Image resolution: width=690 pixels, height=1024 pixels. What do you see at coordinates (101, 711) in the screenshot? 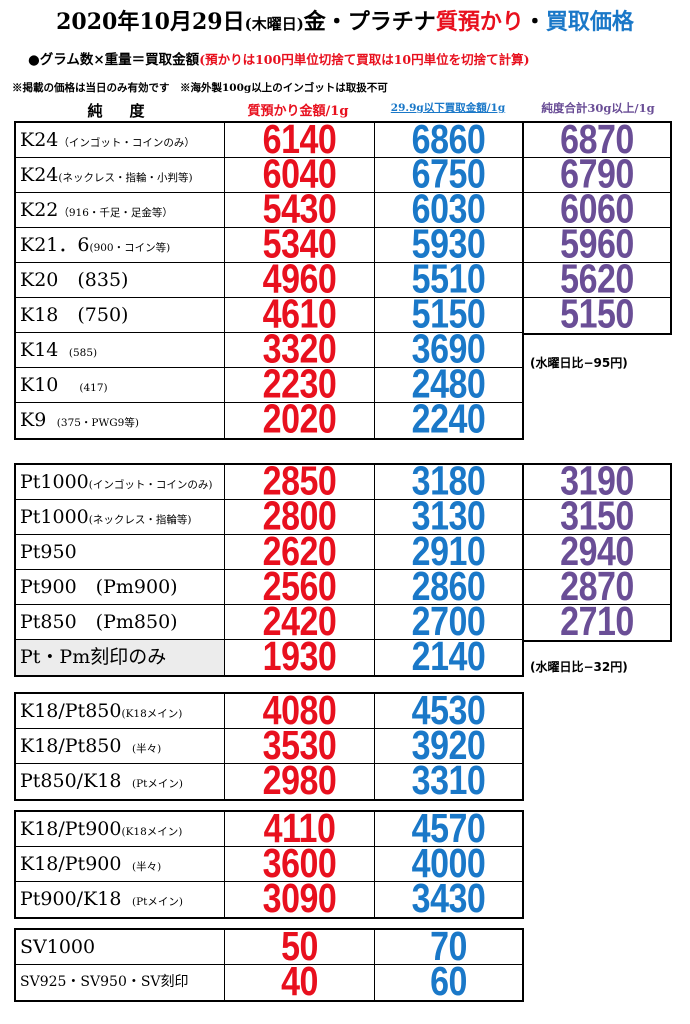
I see `purity-label: K18/Pt850(K18メイン)` at bounding box center [101, 711].